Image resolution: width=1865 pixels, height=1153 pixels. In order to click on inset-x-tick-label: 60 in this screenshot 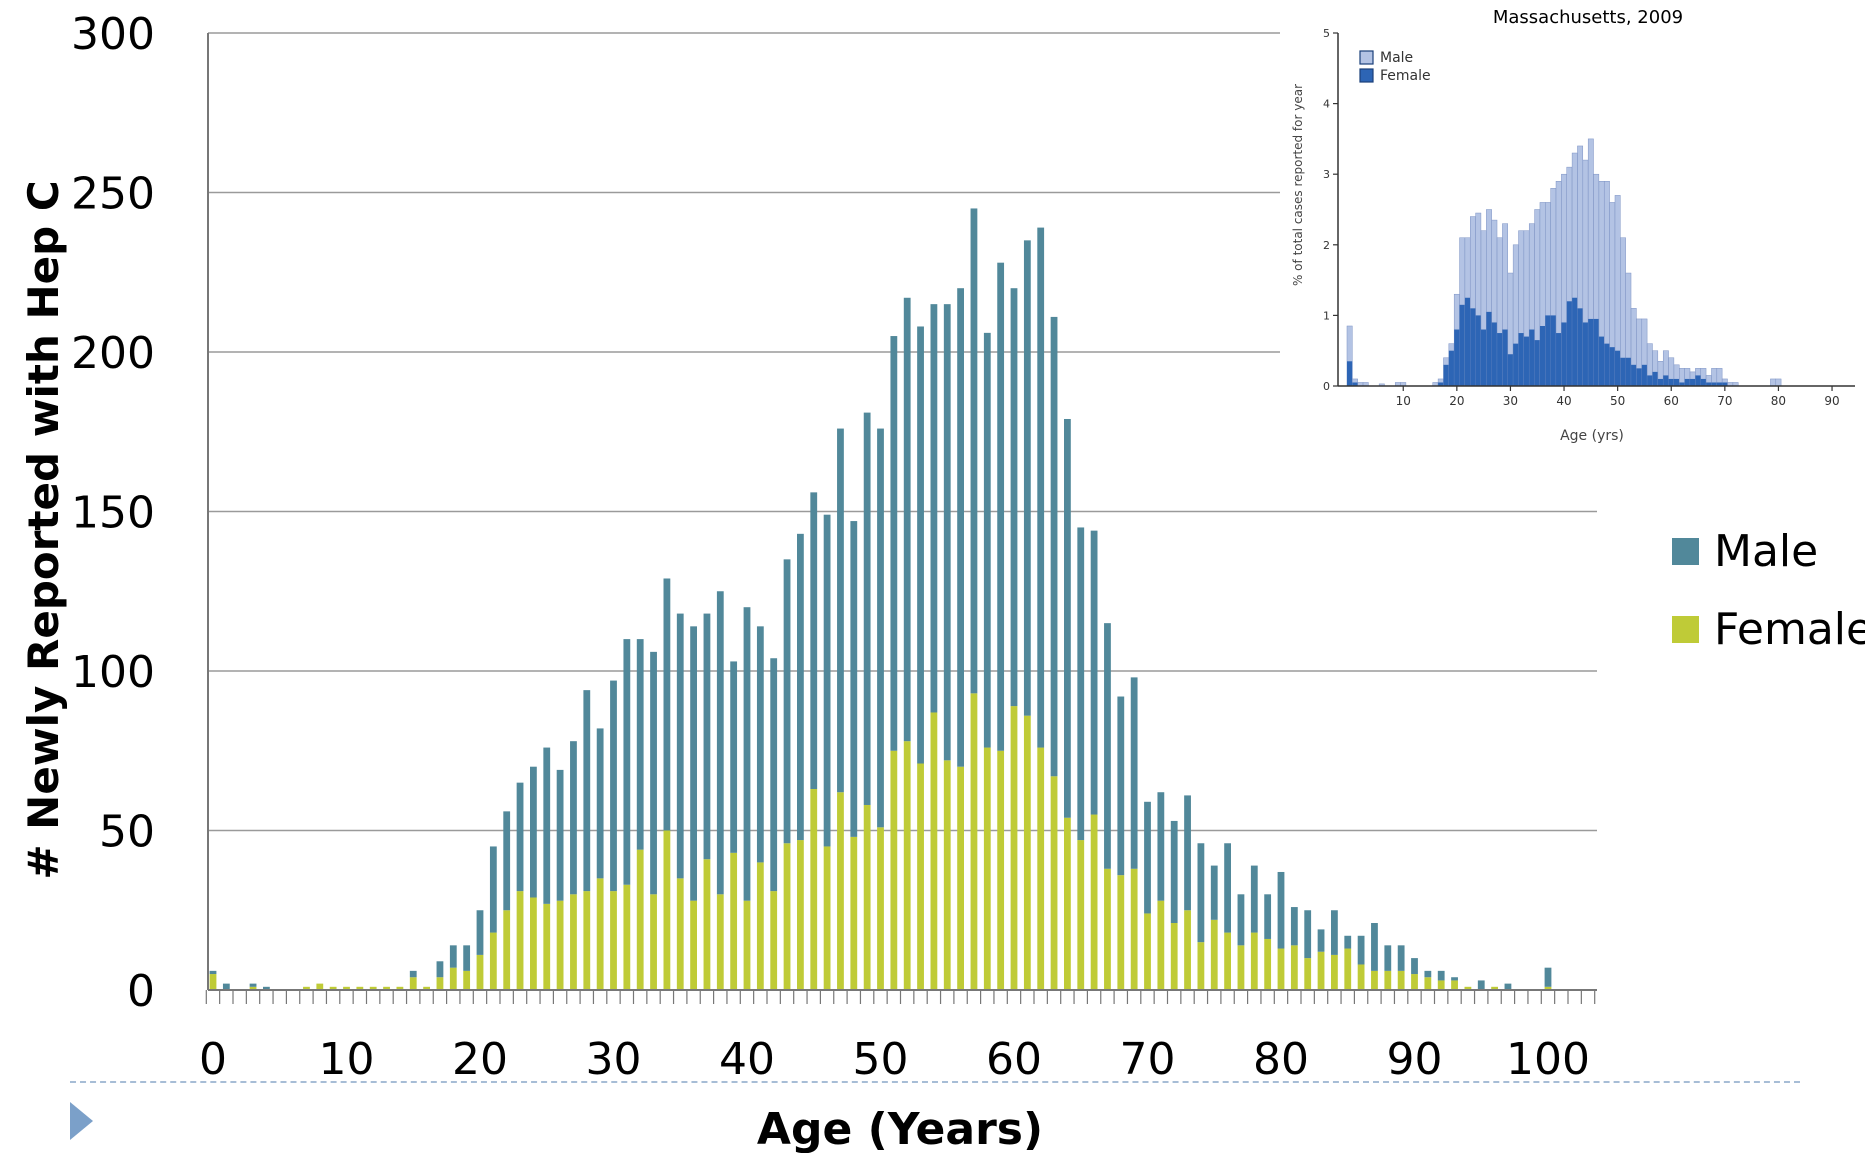, I will do `click(1671, 401)`.